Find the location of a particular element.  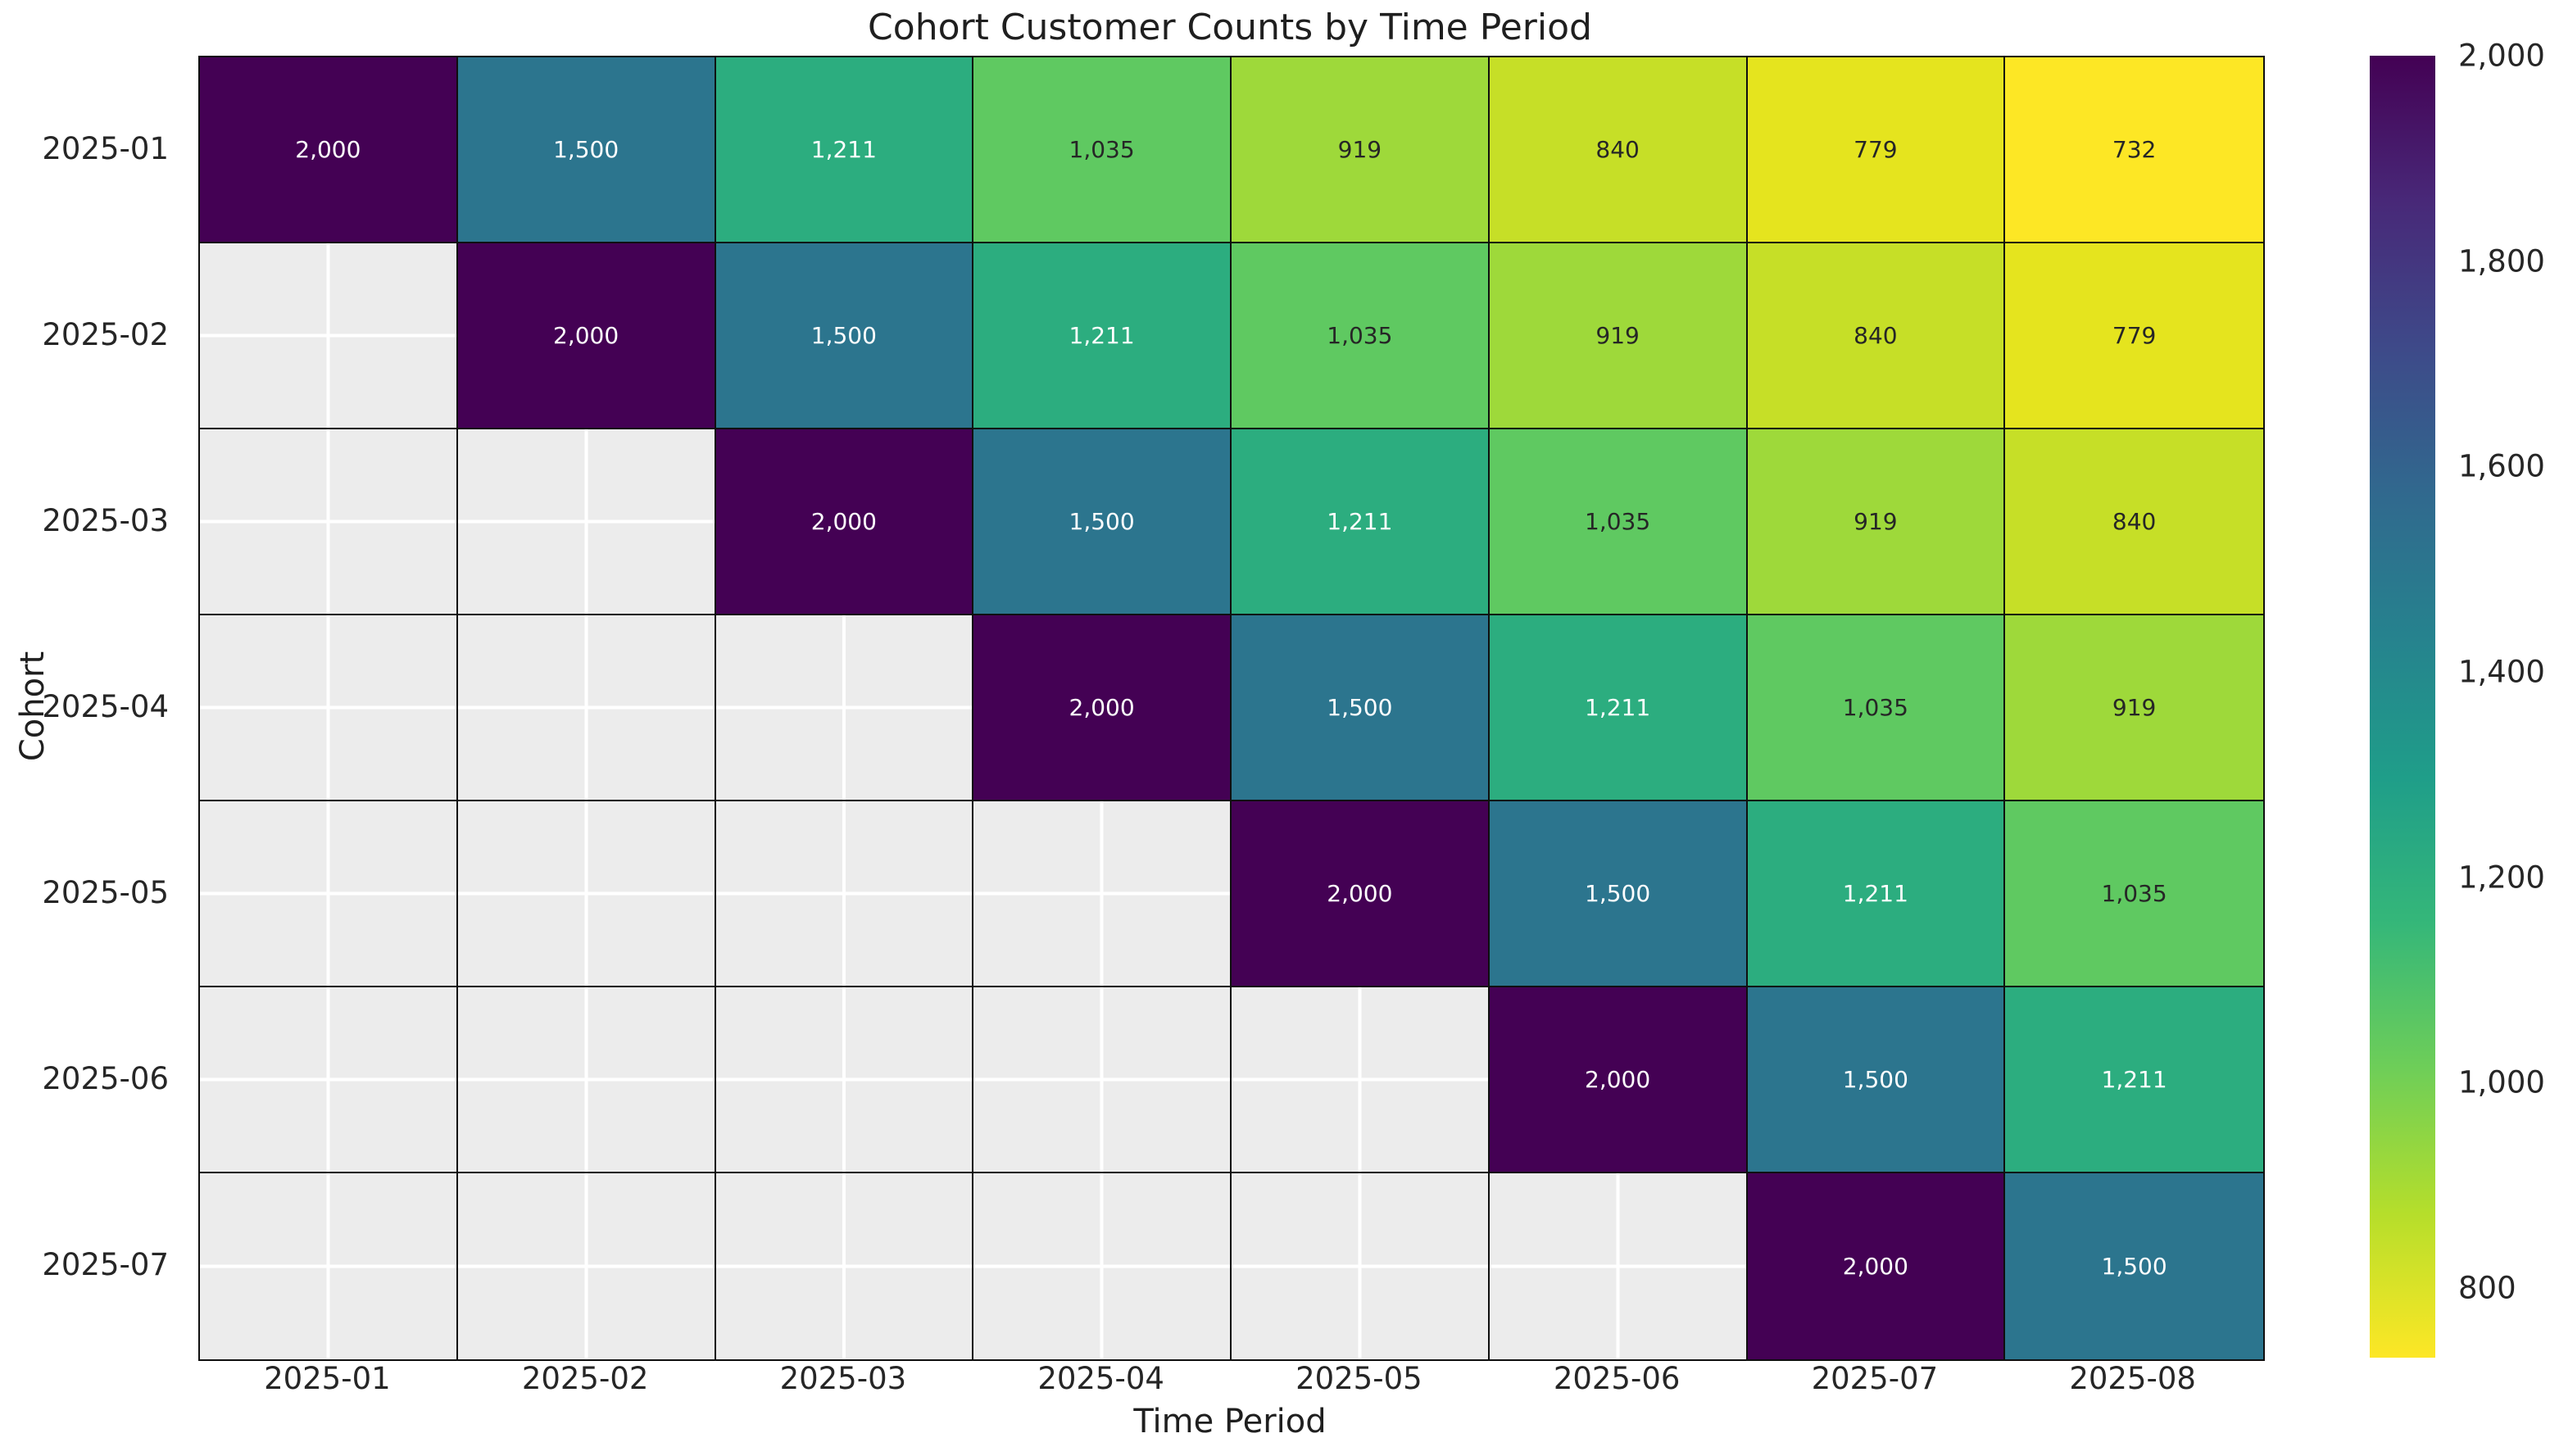

heatmap-cell: 732 is located at coordinates (2134, 150).